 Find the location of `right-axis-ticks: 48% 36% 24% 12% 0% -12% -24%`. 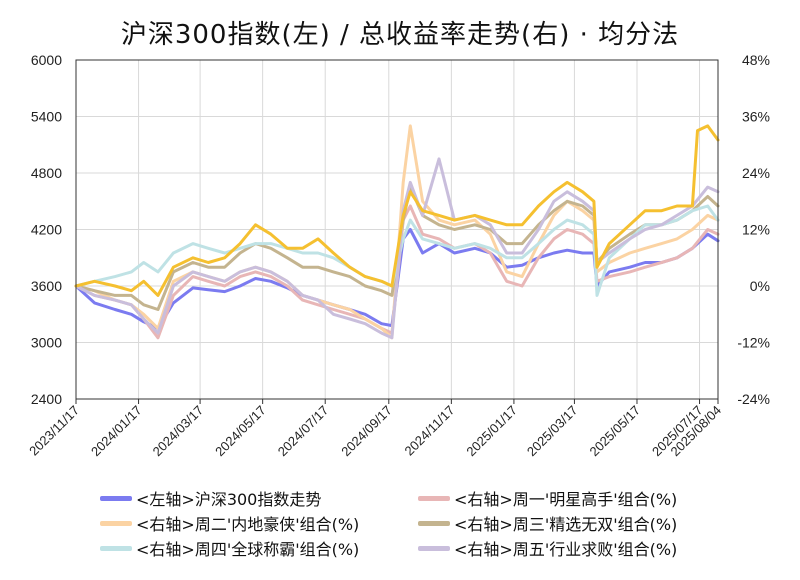

right-axis-ticks: 48% 36% 24% 12% 0% -12% -24% is located at coordinates (753, 229).